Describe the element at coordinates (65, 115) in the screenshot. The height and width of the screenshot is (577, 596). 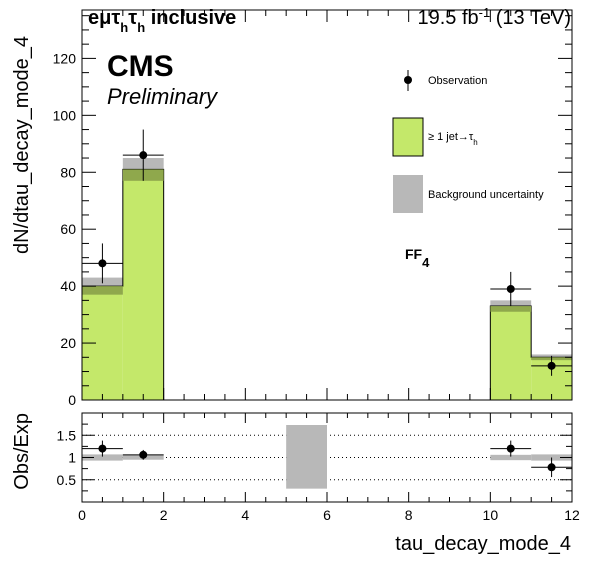
I see `main-y-tick-label: 100` at that location.